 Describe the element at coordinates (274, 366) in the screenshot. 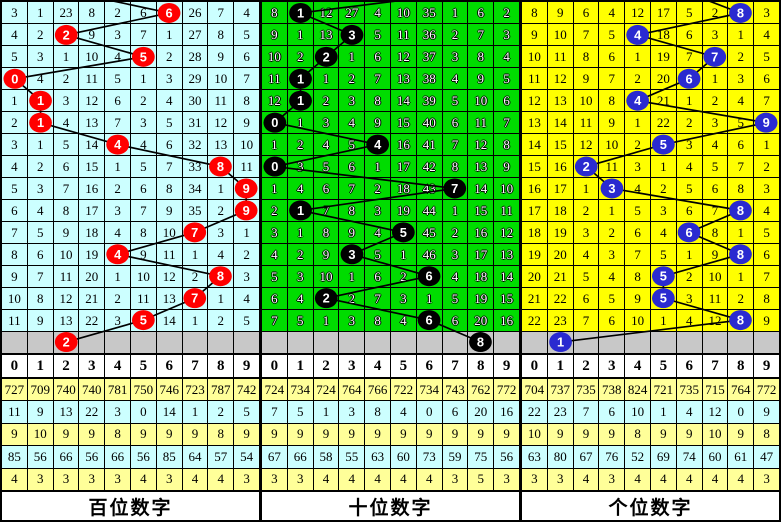

I see `column-header: 0` at that location.